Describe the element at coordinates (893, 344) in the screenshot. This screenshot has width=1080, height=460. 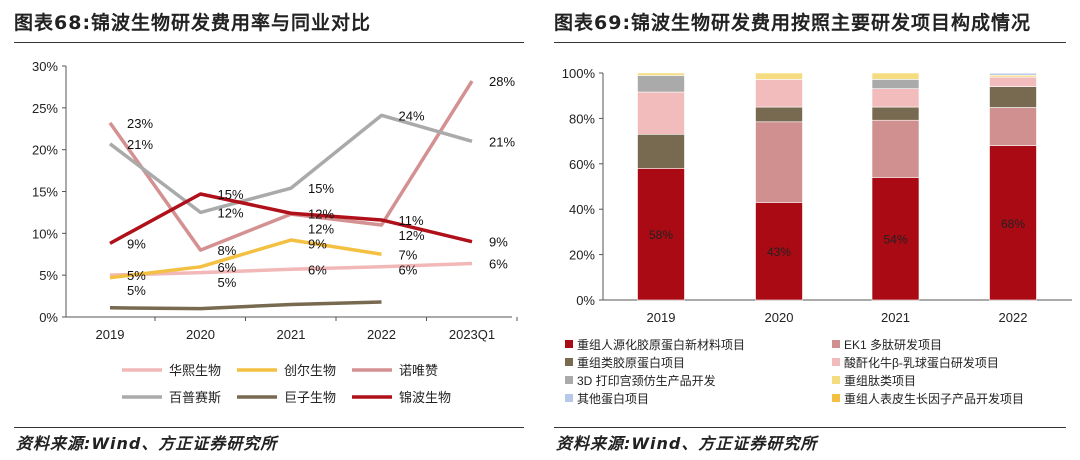
I see `legend-label: EK1 多肽研发项目` at that location.